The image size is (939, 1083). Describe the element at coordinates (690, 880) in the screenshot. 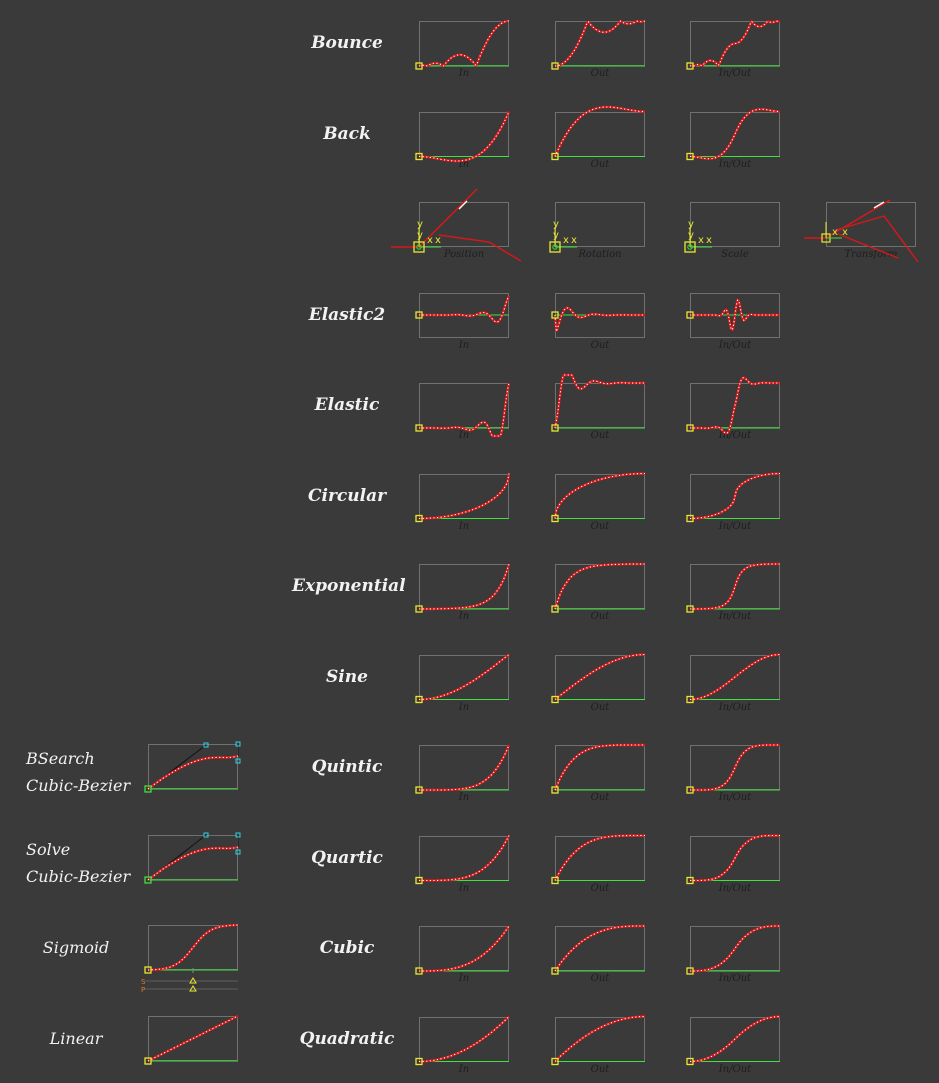

I see `quartic-in-out-start-handle` at that location.